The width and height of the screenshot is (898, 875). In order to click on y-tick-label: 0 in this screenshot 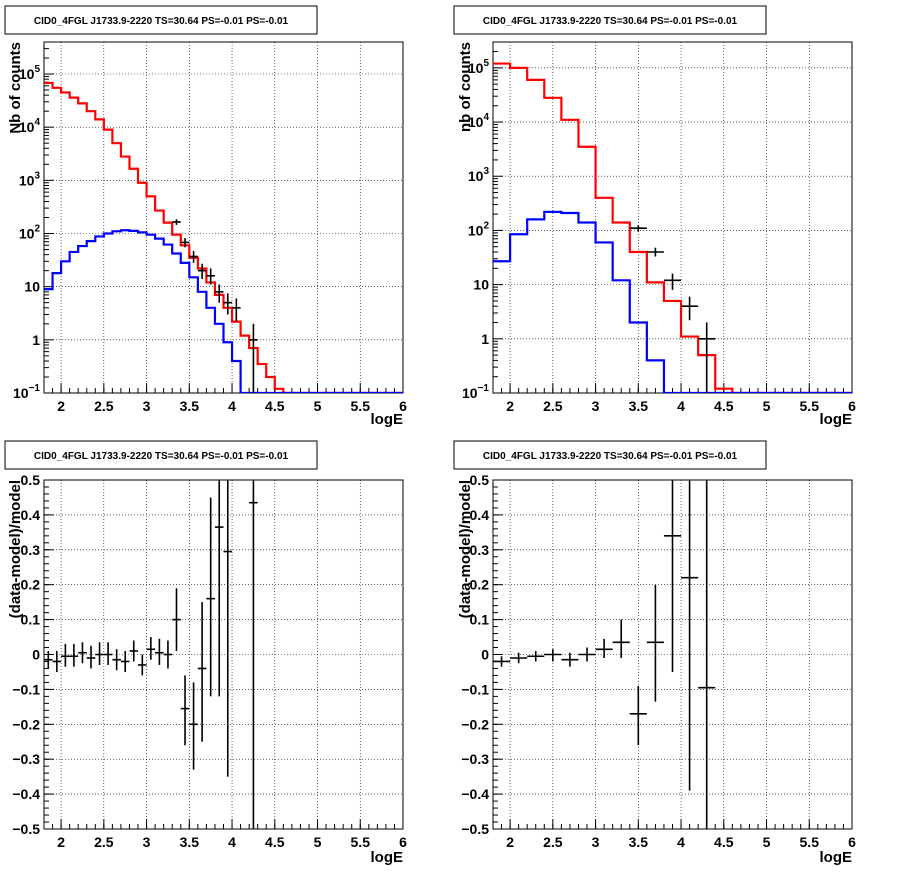, I will do `click(485, 655)`.